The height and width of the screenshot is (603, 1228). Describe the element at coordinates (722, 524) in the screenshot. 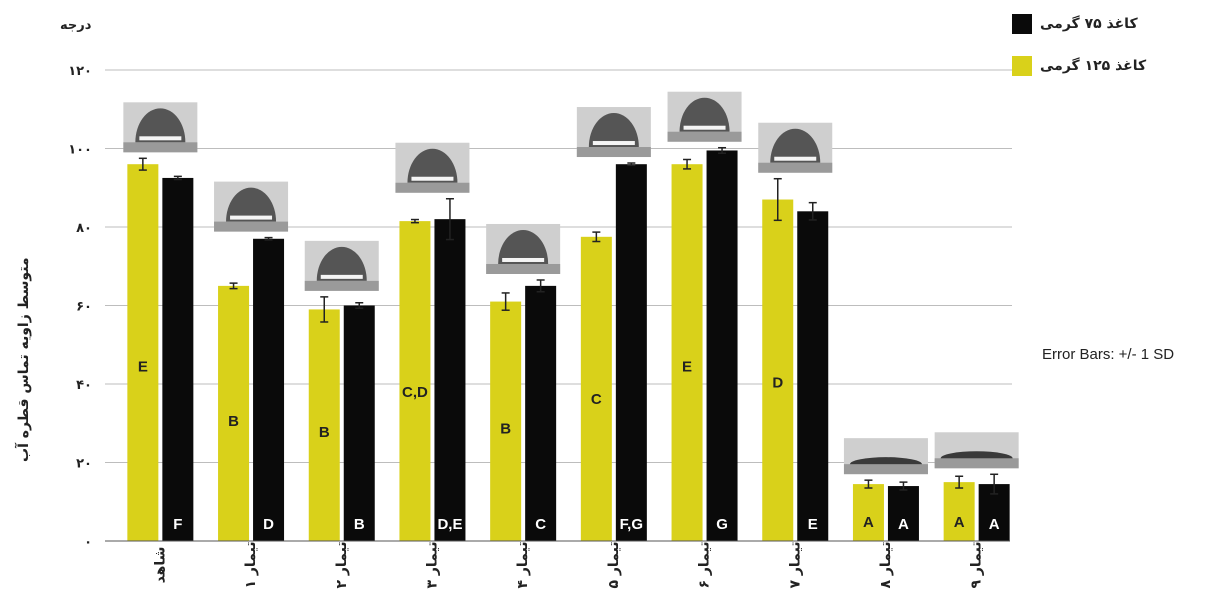

I see `significance-letter: G` at that location.